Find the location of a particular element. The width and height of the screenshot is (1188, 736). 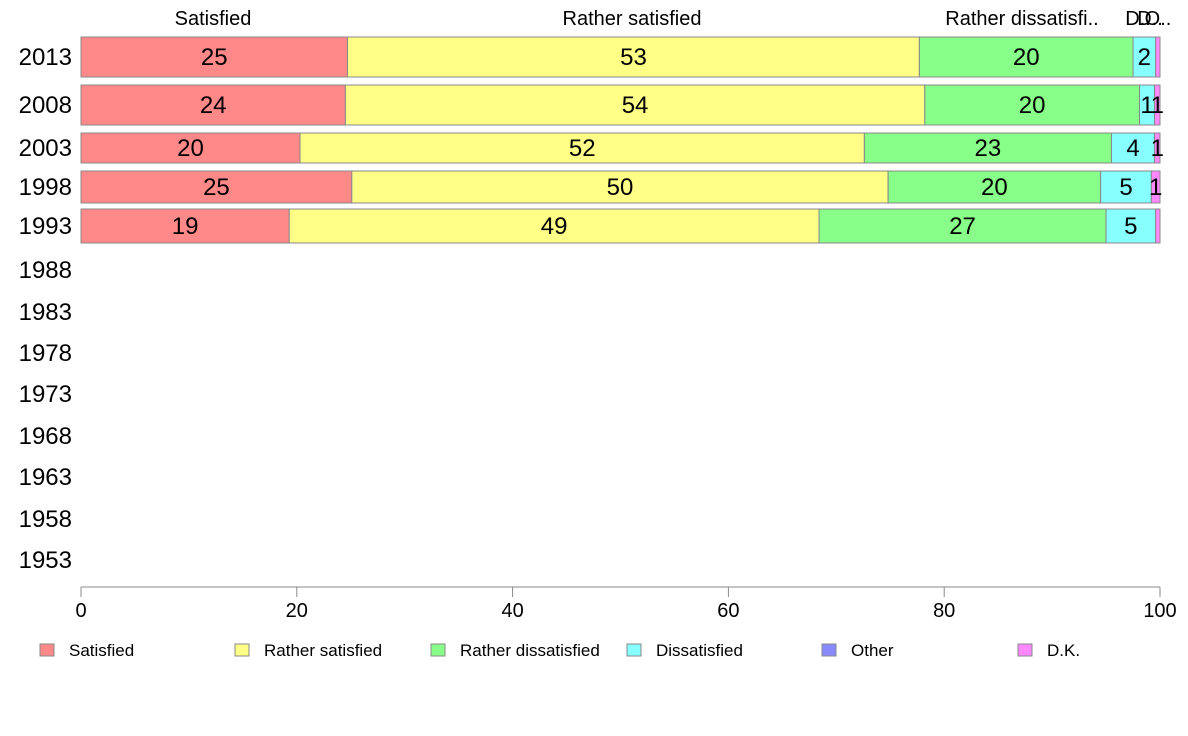

year-label: 1973 is located at coordinates (45, 394).